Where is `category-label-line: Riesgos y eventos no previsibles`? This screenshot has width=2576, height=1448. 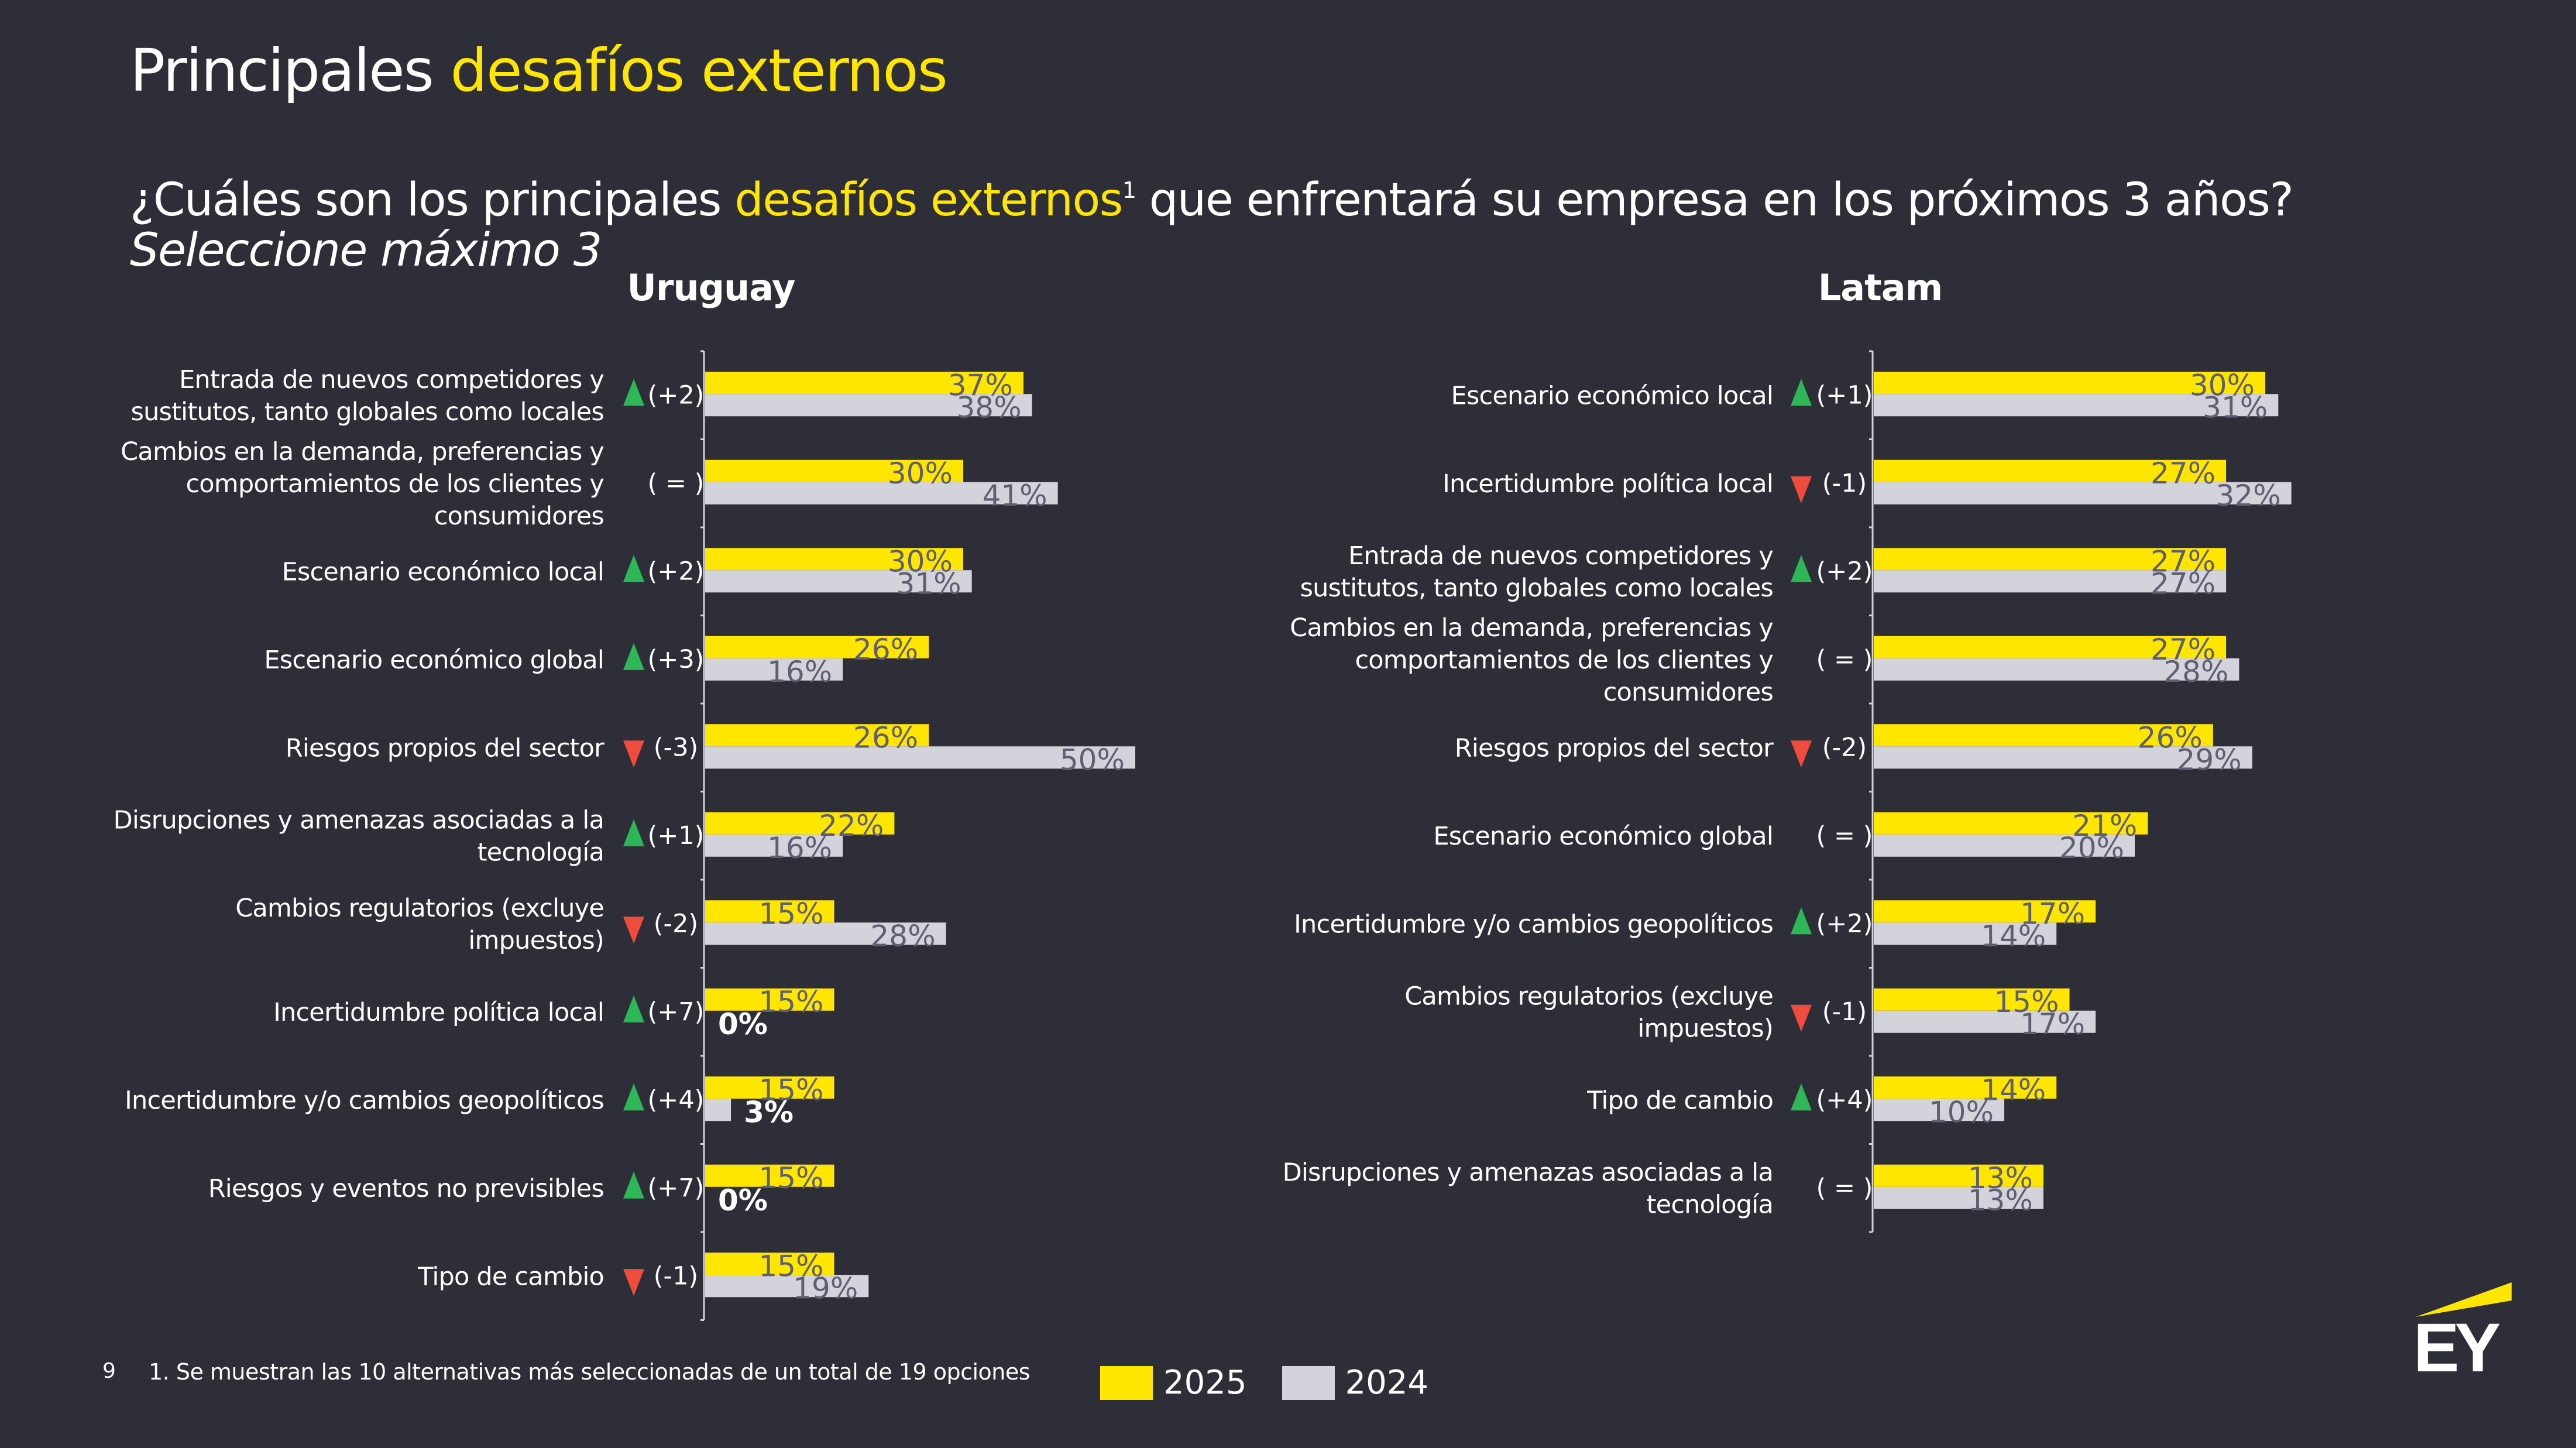
category-label-line: Riesgos y eventos no previsibles is located at coordinates (406, 1189).